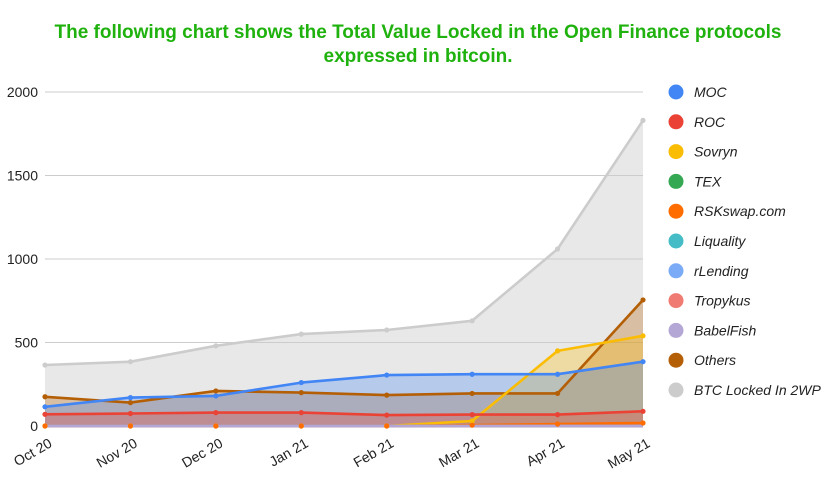 This screenshot has width=836, height=484. I want to click on x-tick-label-dec-20: Dec 20, so click(202, 453).